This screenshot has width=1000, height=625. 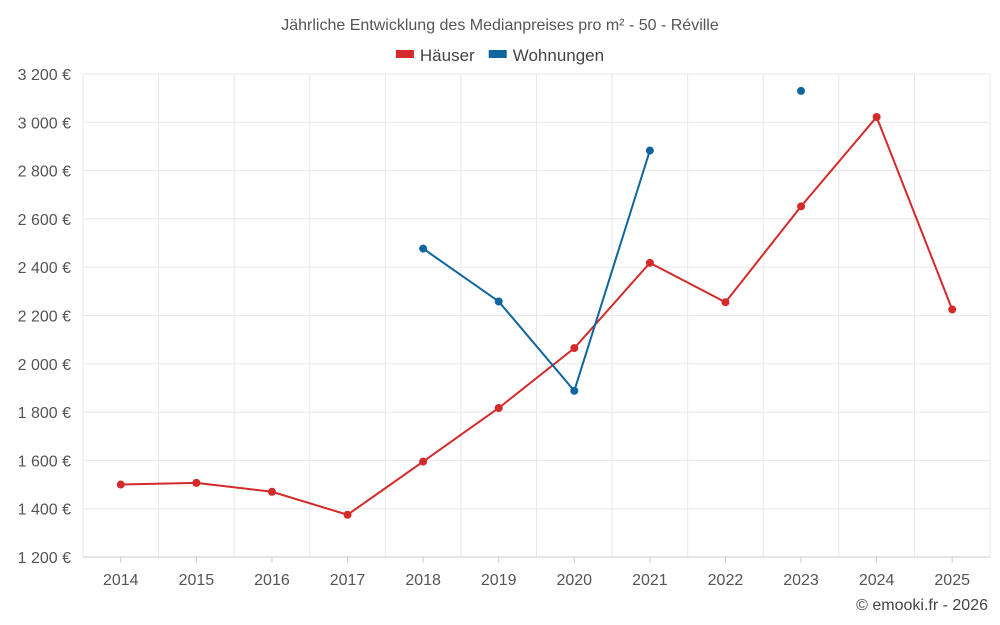 I want to click on x-tick-label: 2022, so click(x=726, y=580).